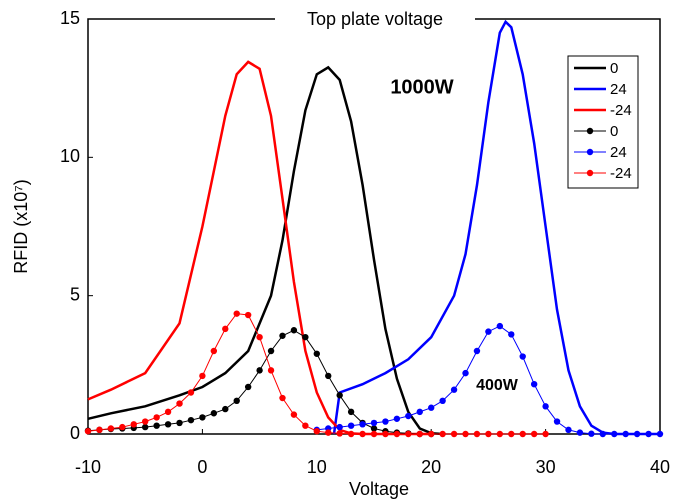 The image size is (674, 502). I want to click on y-tick-label: 15, so click(70, 18).